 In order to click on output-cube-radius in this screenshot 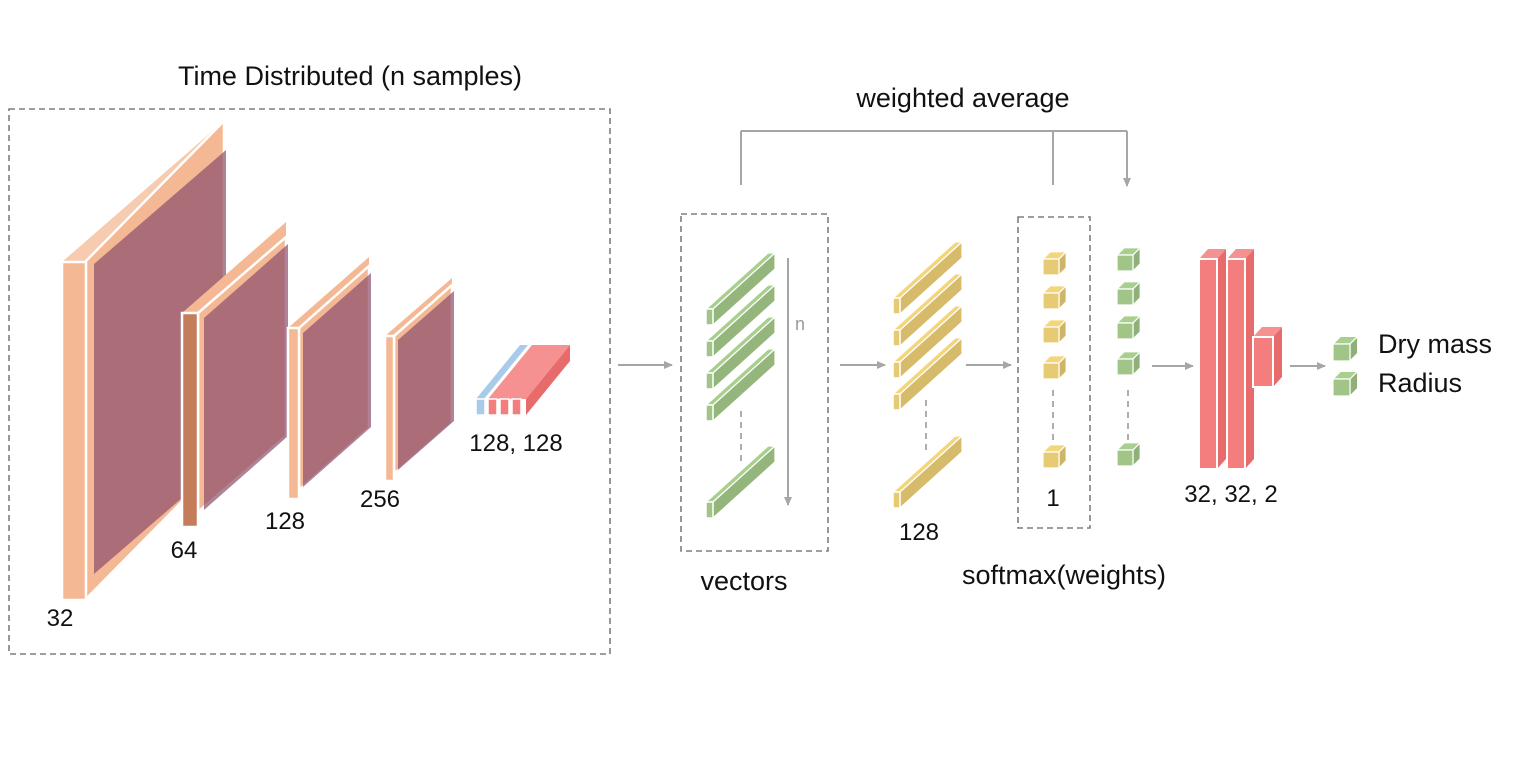, I will do `click(1345, 383)`.